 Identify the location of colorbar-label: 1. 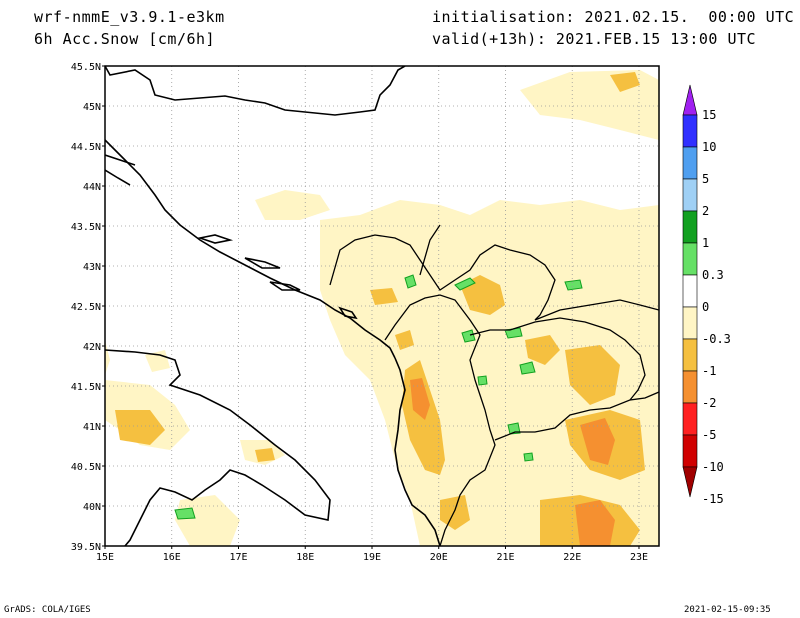
(705, 243).